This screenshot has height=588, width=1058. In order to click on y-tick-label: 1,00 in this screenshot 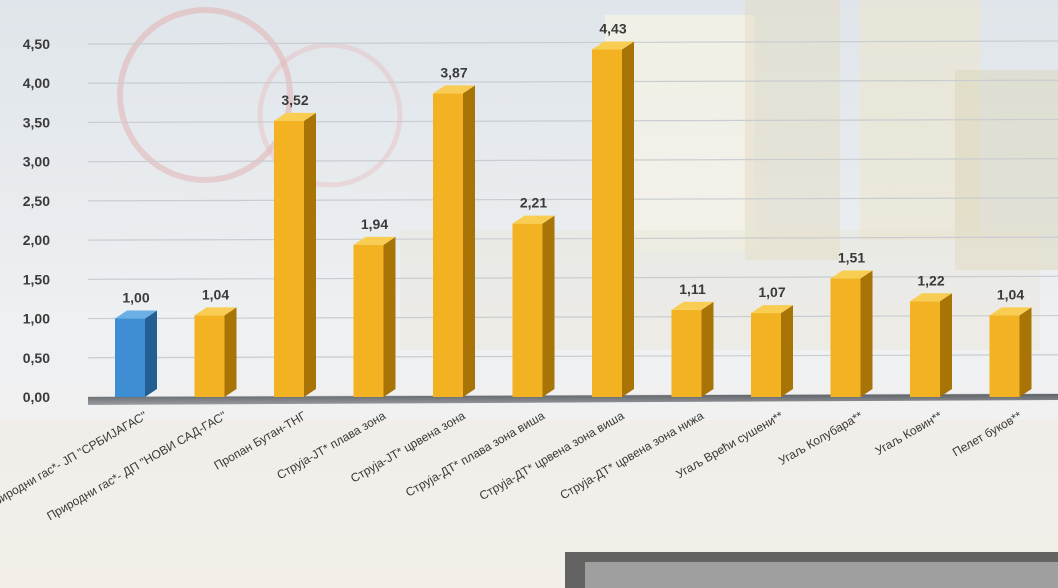, I will do `click(36, 319)`.